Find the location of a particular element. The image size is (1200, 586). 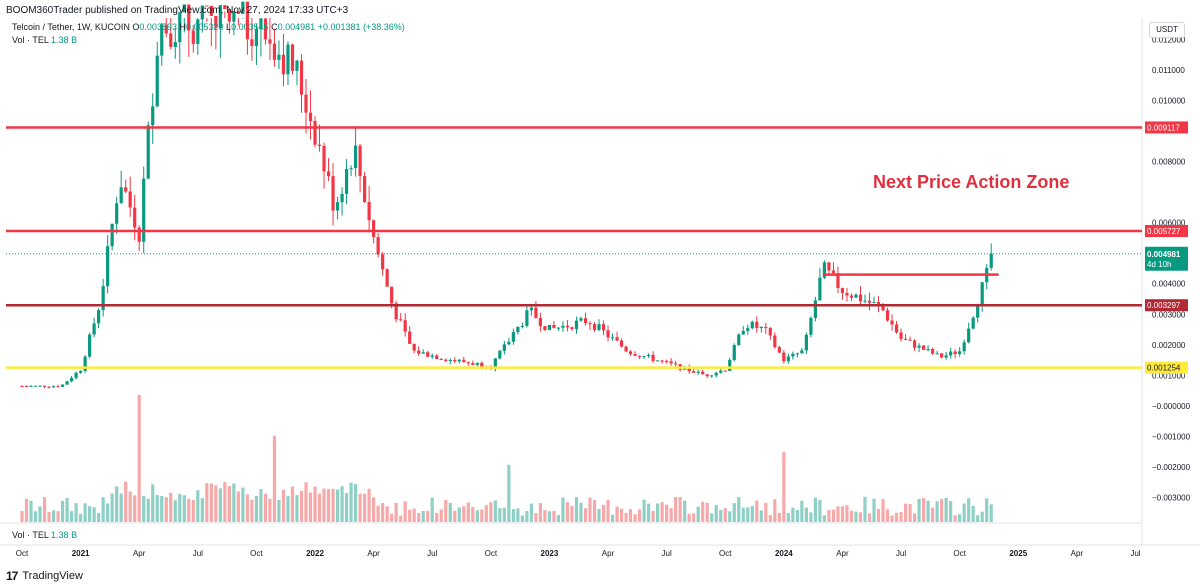

next-price-action-zone-annotation: Next Price Action Zone is located at coordinates (971, 182).